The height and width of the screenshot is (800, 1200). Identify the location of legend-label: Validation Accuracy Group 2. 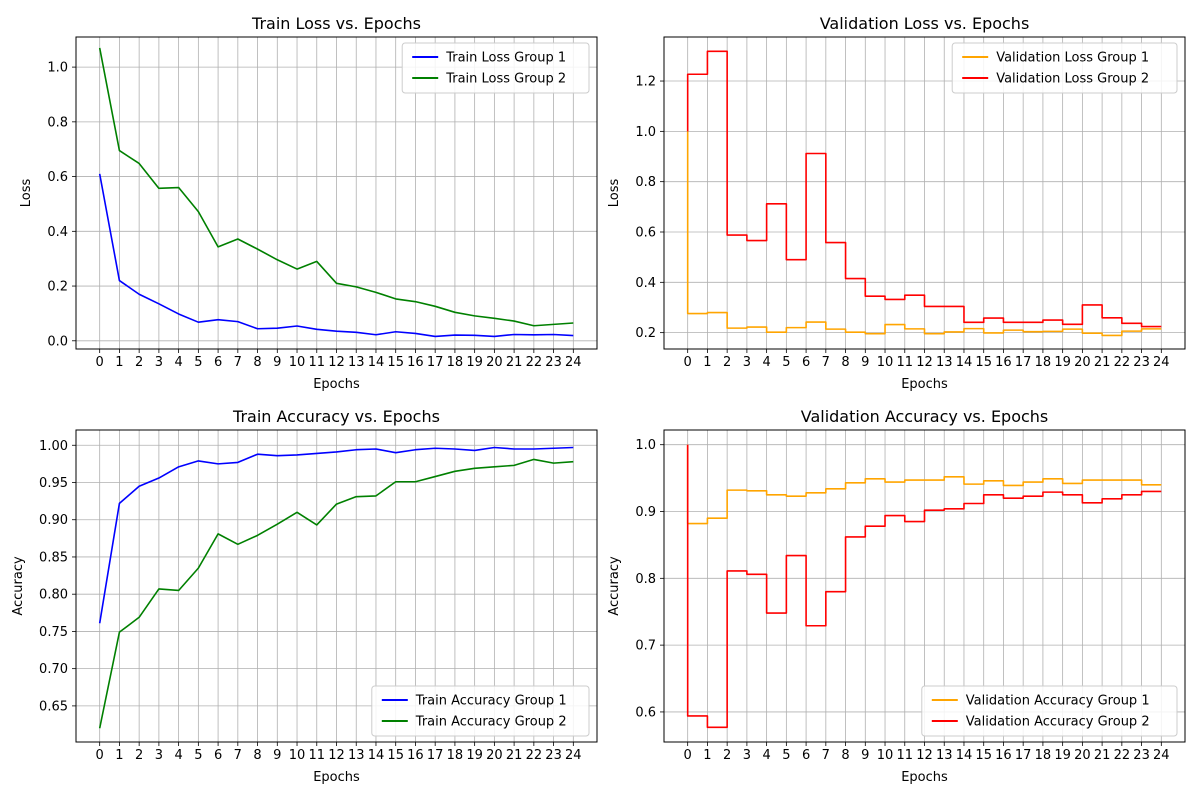
(1058, 722).